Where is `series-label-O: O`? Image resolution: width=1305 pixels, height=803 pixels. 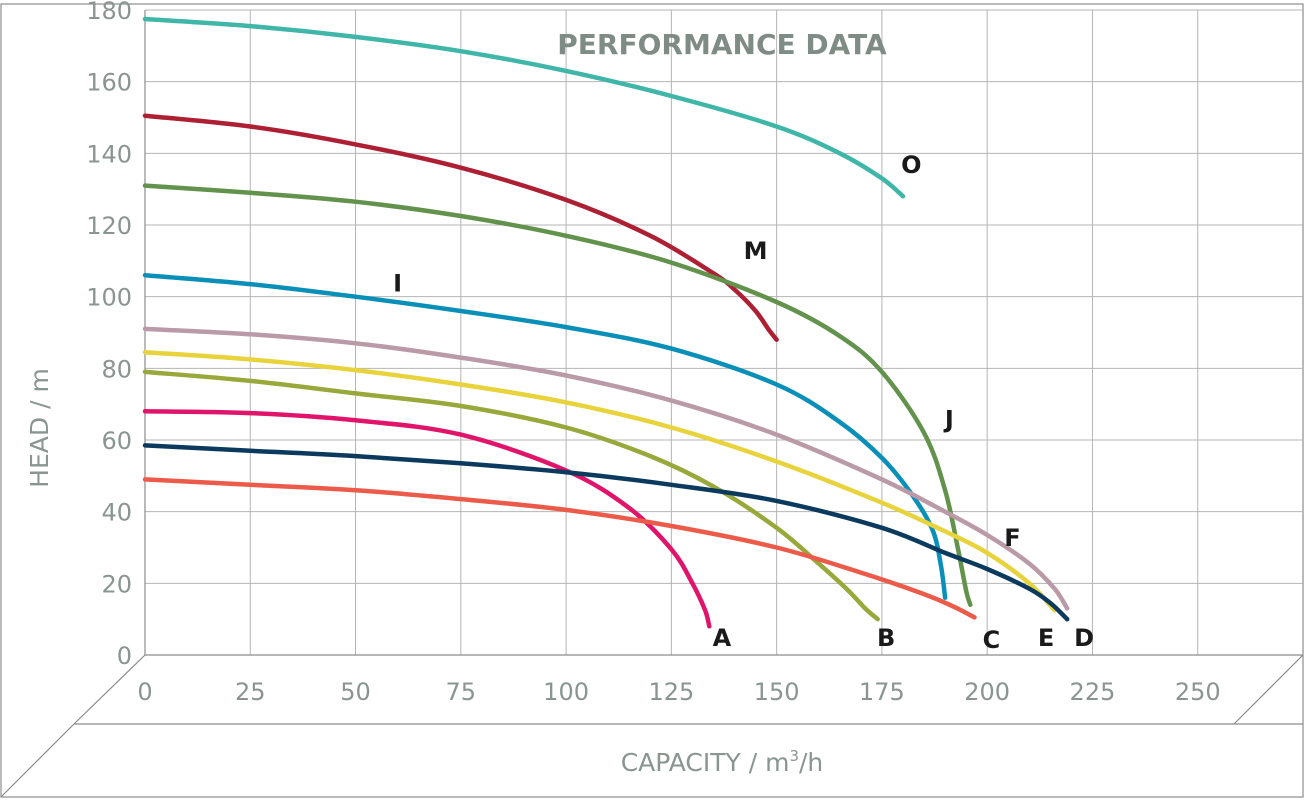 series-label-O: O is located at coordinates (911, 165).